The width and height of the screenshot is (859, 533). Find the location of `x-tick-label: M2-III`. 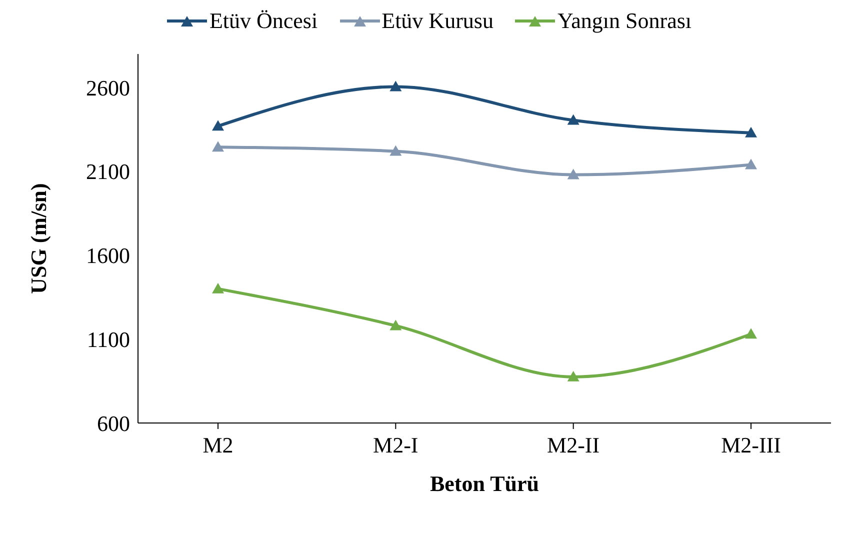

x-tick-label: M2-III is located at coordinates (751, 445).